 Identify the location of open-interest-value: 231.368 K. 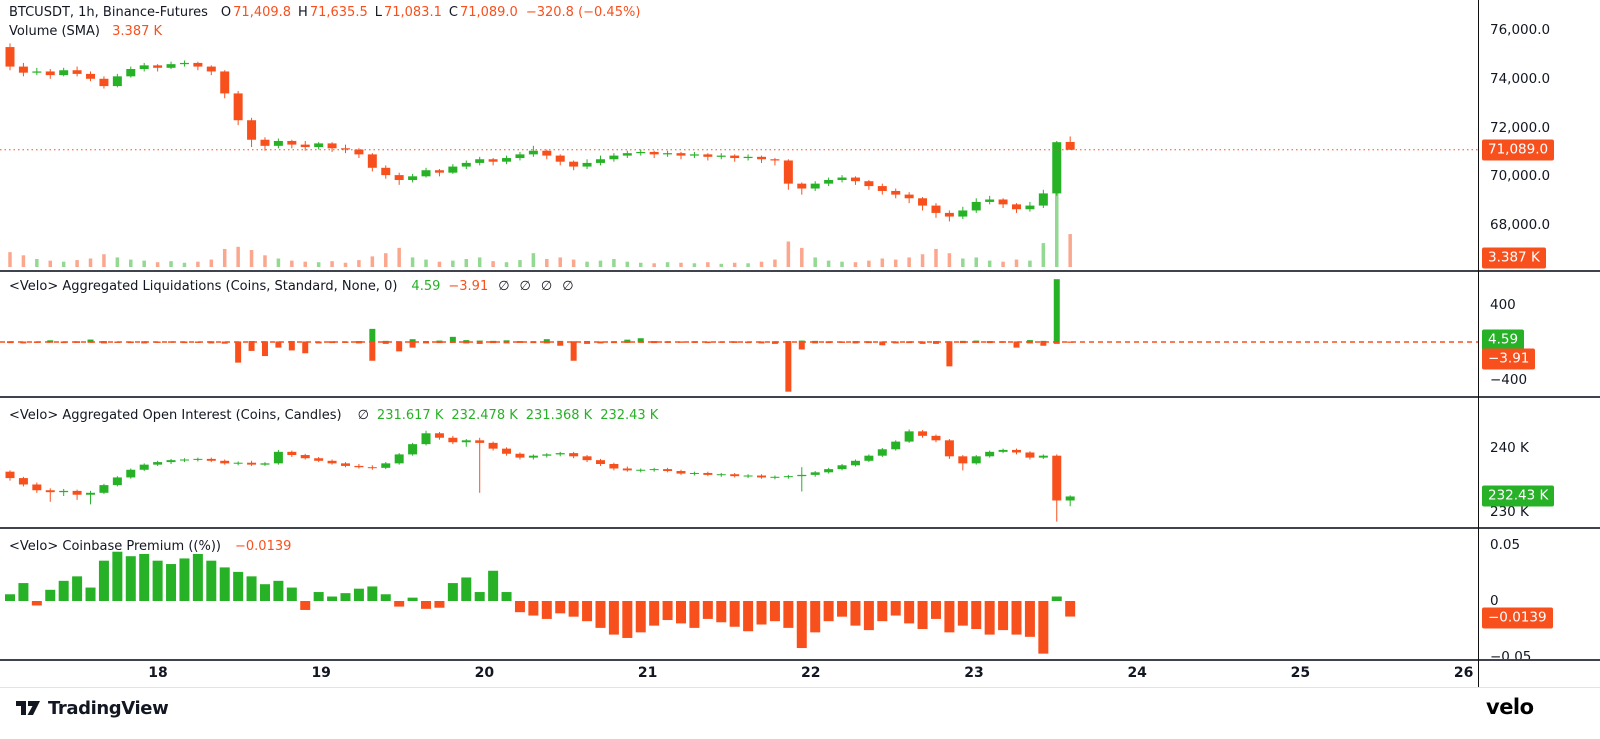
(559, 415).